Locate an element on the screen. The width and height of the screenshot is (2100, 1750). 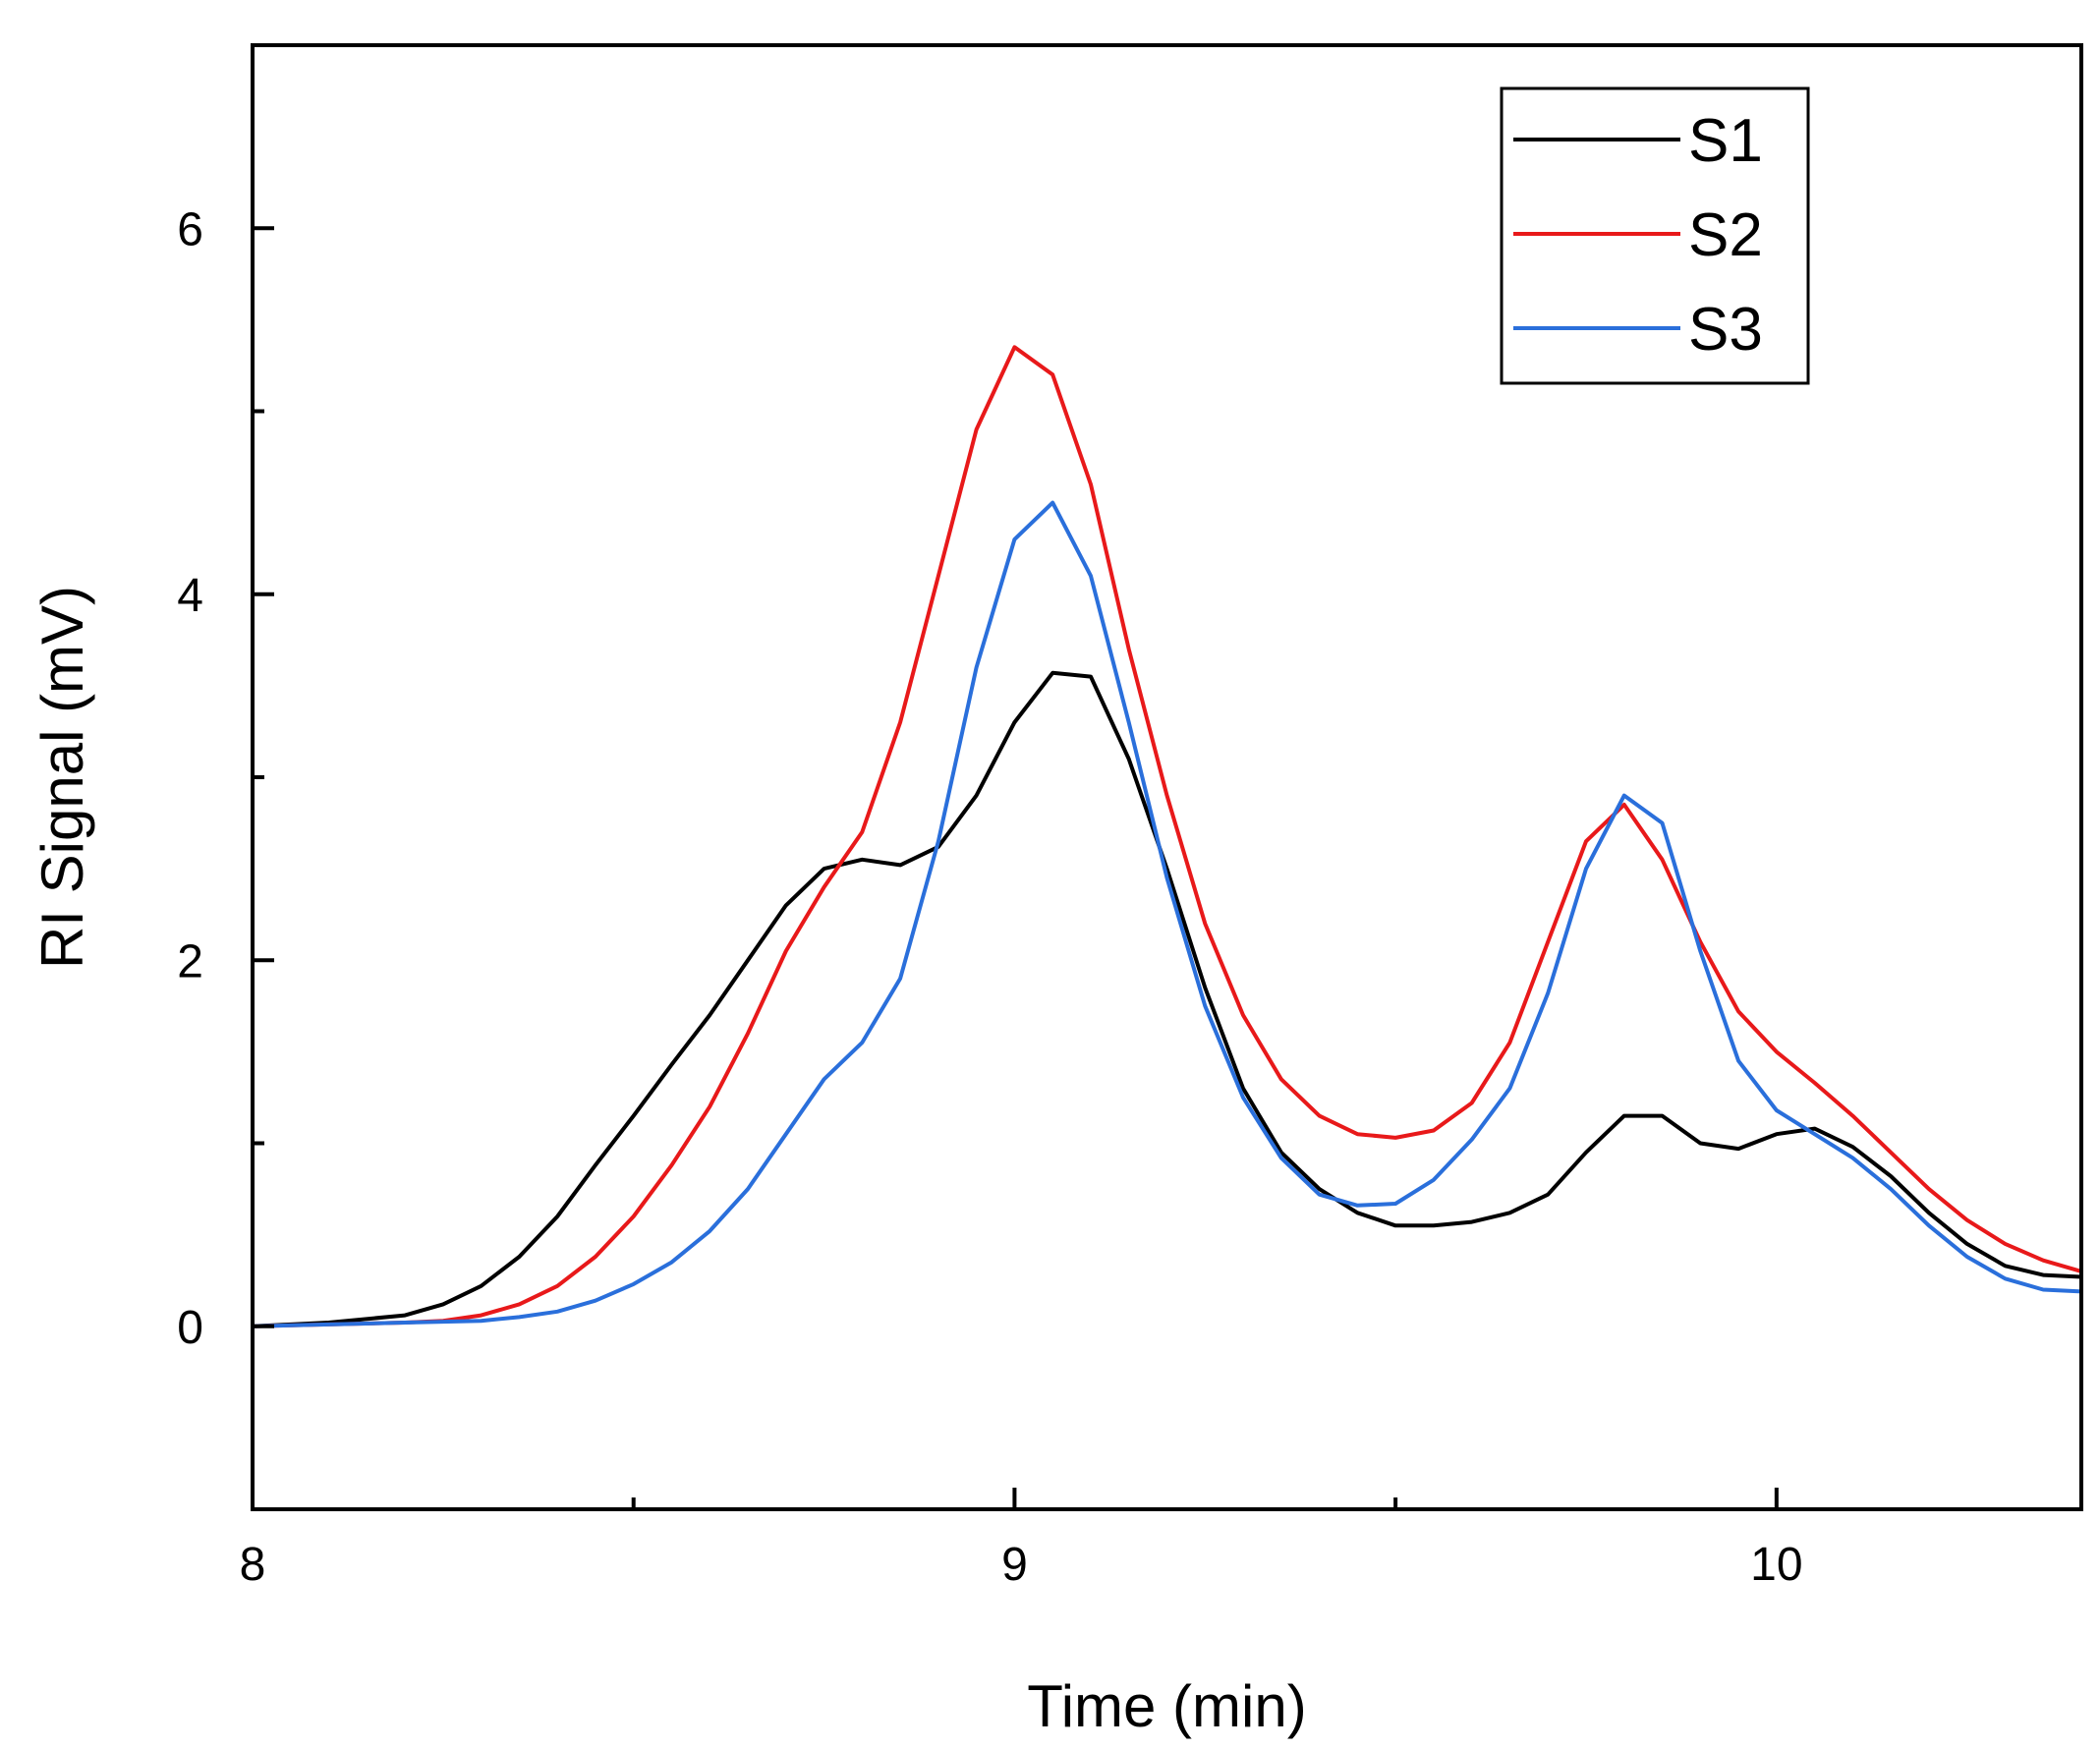
y-tick-label: 2 is located at coordinates (190, 962).